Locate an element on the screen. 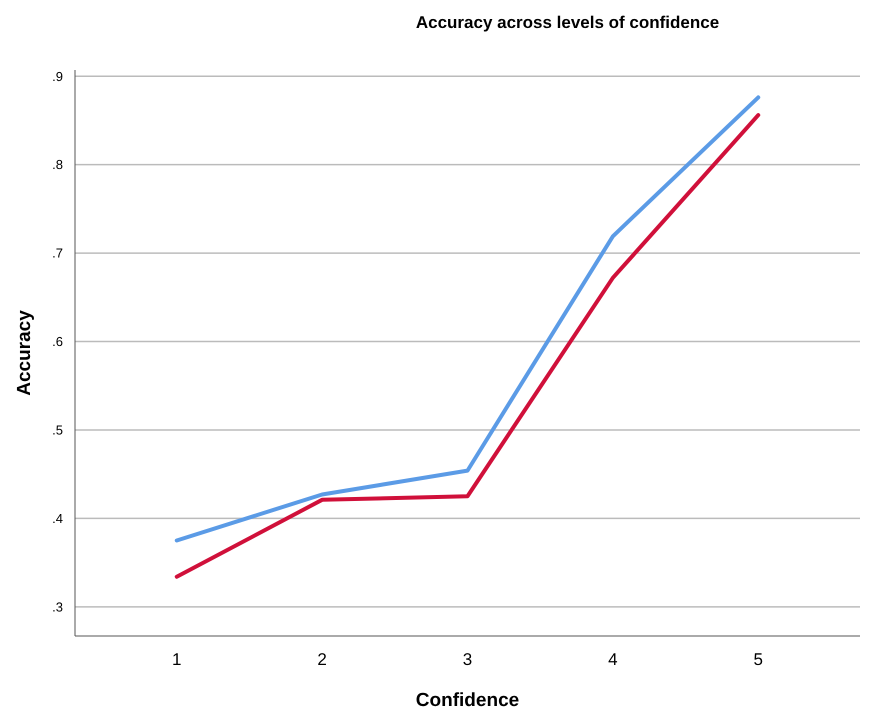 The height and width of the screenshot is (716, 874). y-tick-label: .3 is located at coordinates (57, 606).